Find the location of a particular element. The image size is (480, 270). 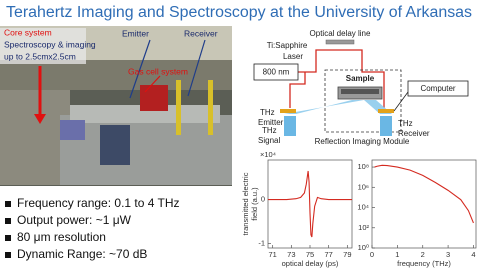

x-tick-label: 2 is located at coordinates (423, 254).